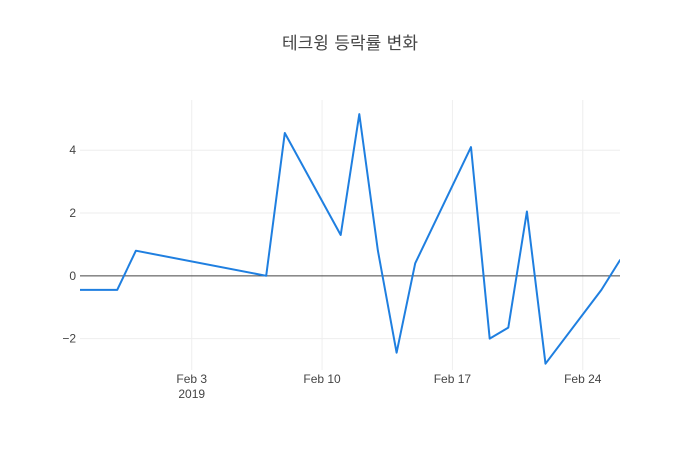  Describe the element at coordinates (69, 339) in the screenshot. I see `y-tick-label: −2` at that location.